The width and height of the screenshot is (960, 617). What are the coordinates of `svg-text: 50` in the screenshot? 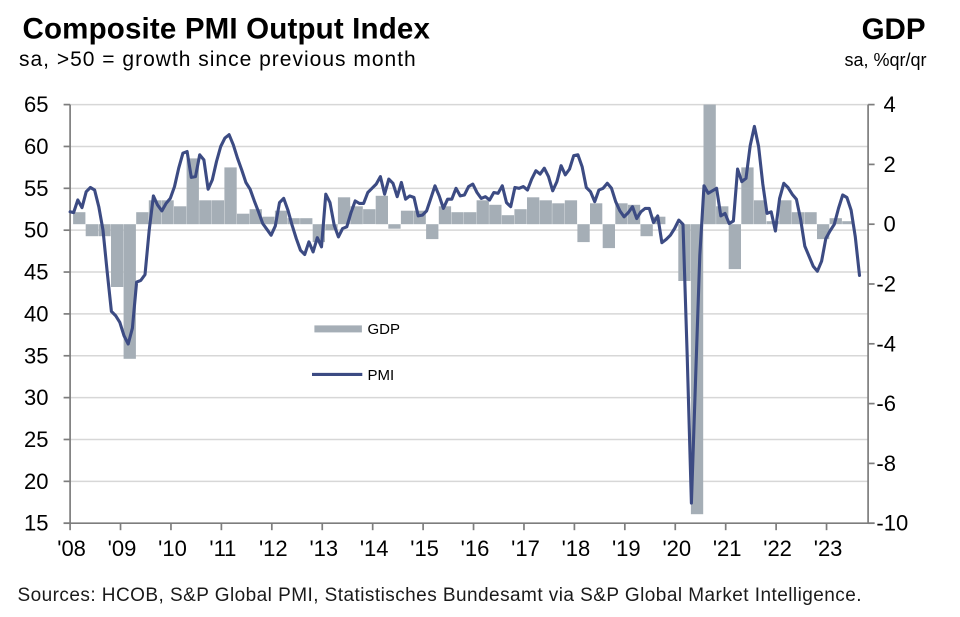 It's located at (36, 230).